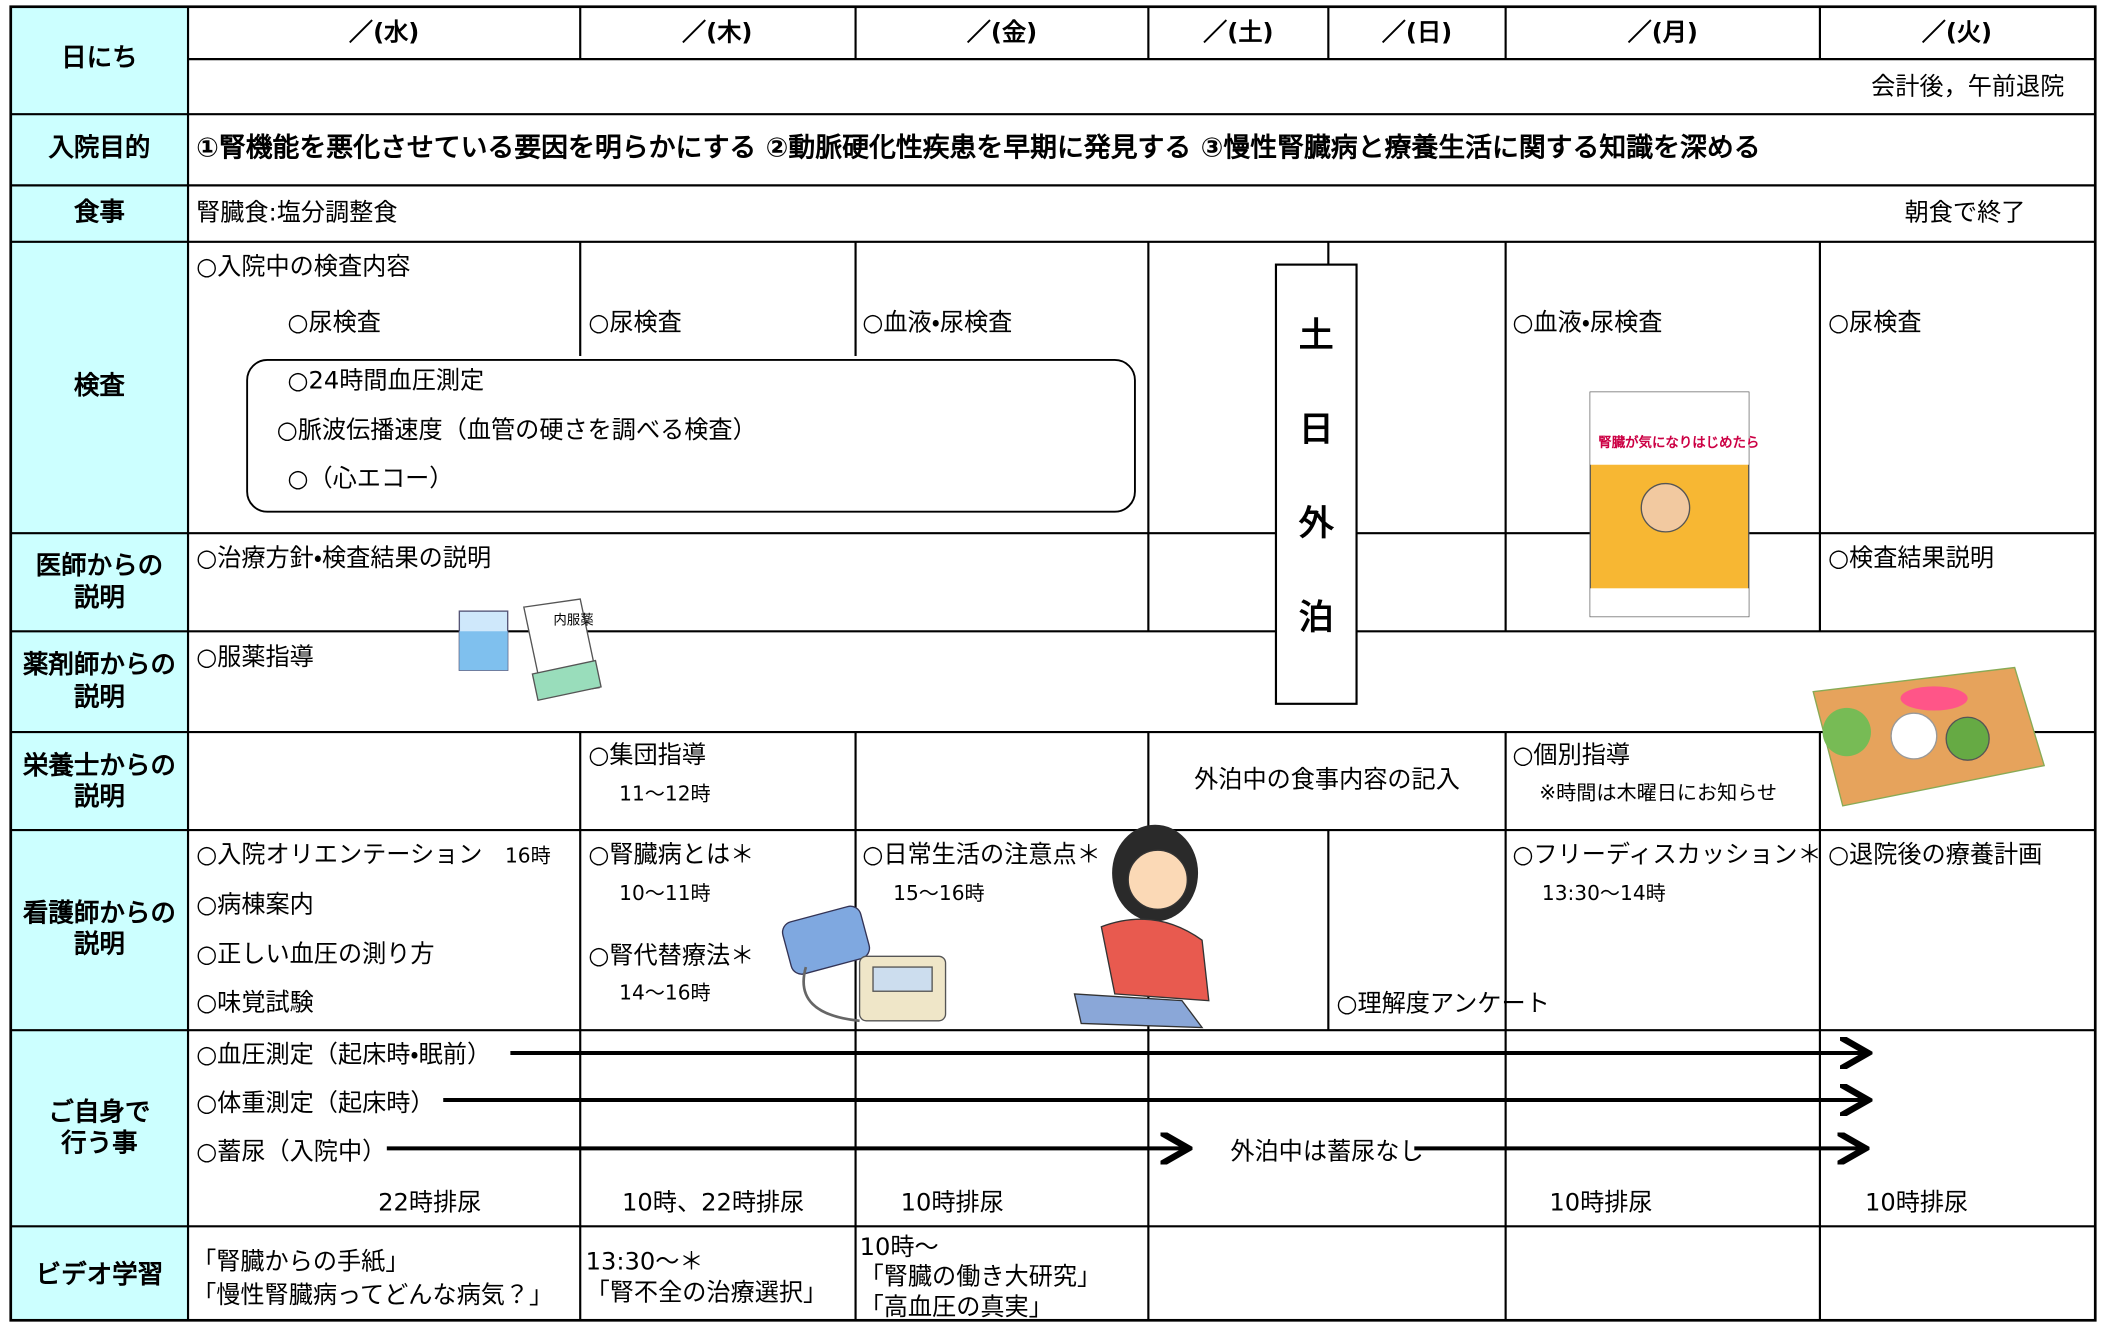  I want to click on test-group-box, so click(691, 436).